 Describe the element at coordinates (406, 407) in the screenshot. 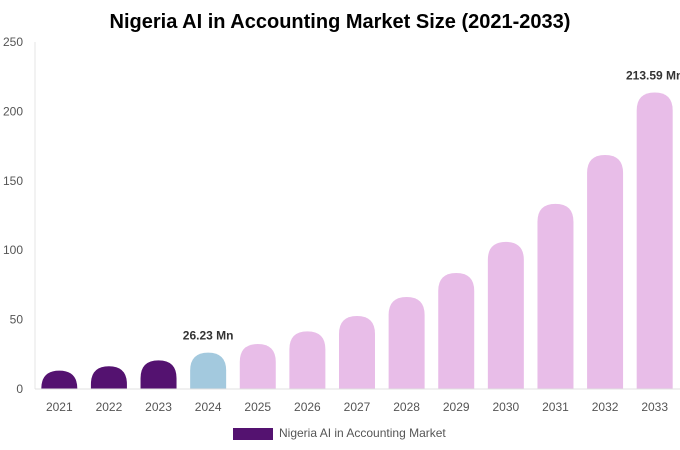

I see `x-tick-label: 2028` at that location.